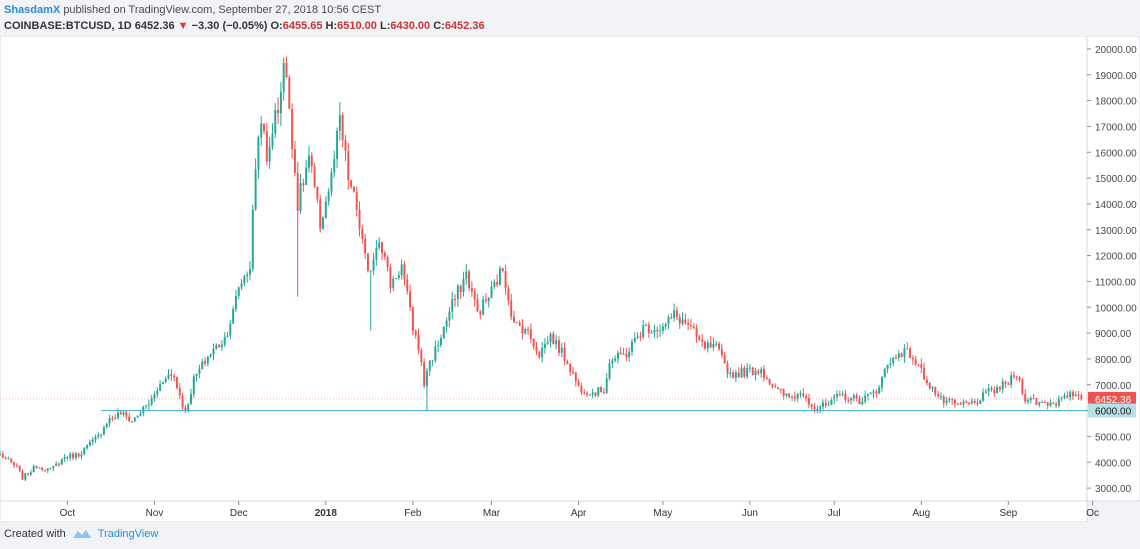 The image size is (1140, 549). What do you see at coordinates (544, 511) in the screenshot?
I see `time-axis` at bounding box center [544, 511].